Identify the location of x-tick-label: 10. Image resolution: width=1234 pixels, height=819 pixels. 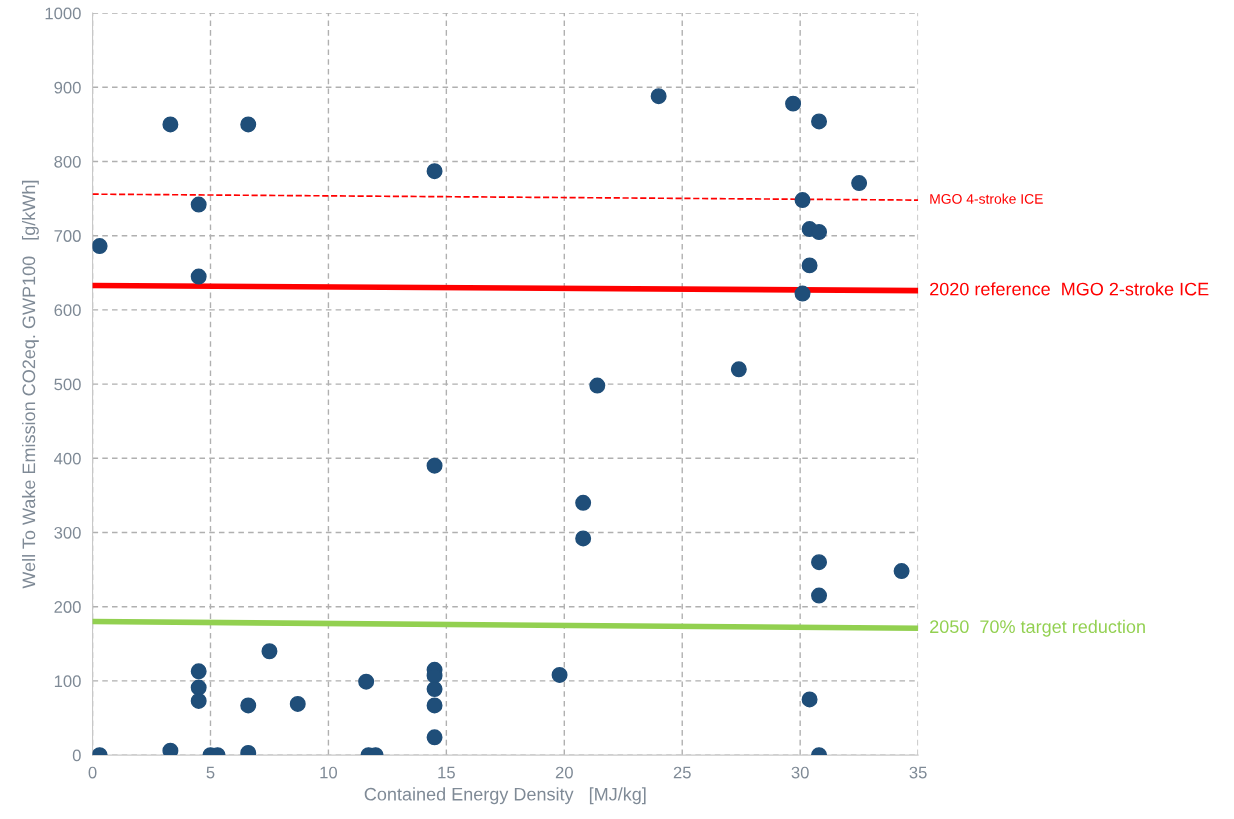
(329, 772).